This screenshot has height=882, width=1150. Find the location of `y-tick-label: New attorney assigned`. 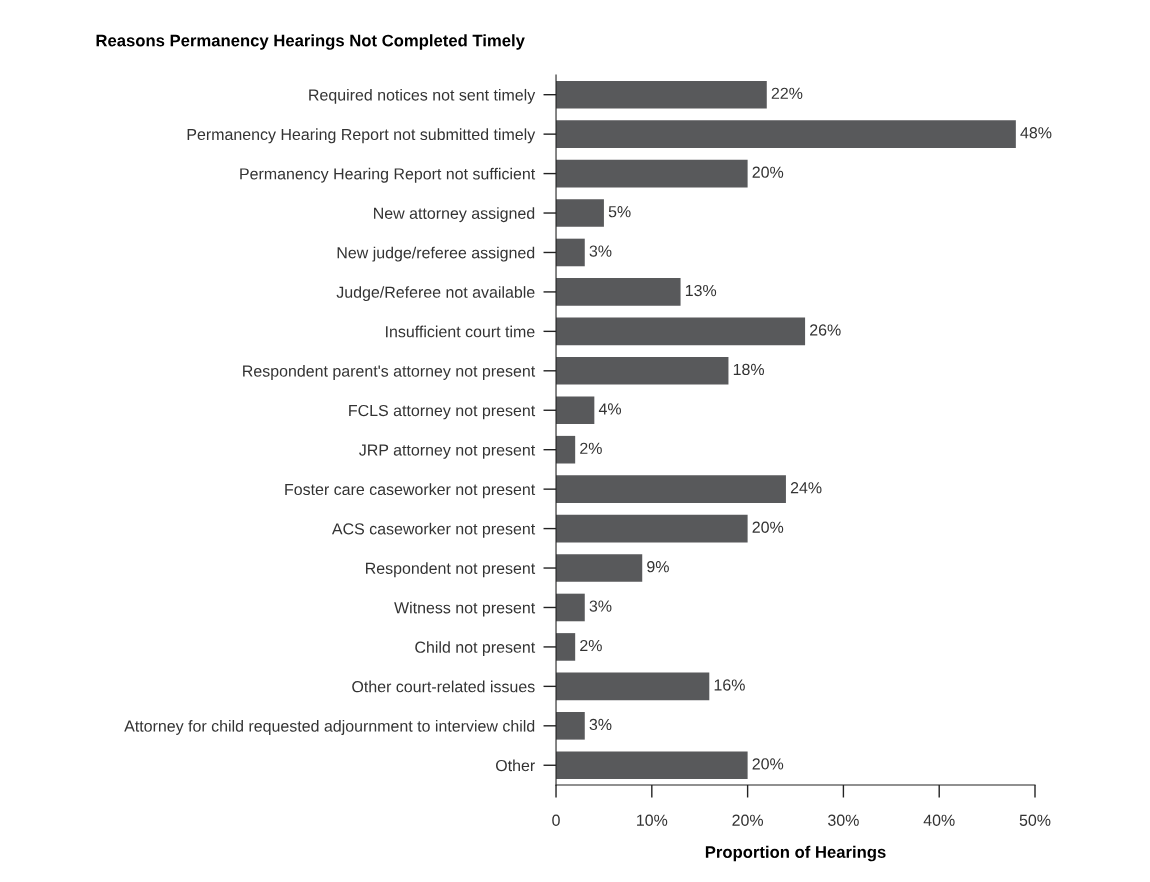

y-tick-label: New attorney assigned is located at coordinates (454, 215).